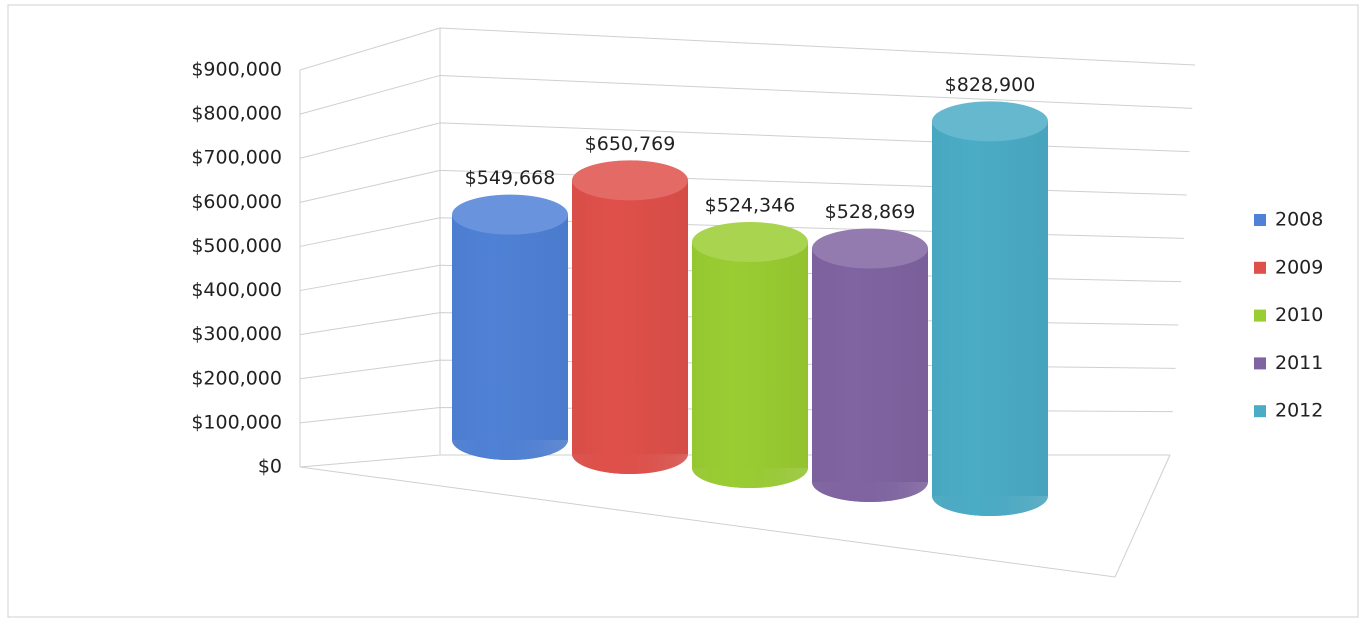 This screenshot has width=1366, height=625. Describe the element at coordinates (236, 334) in the screenshot. I see `y-tick-label: $300,000` at that location.